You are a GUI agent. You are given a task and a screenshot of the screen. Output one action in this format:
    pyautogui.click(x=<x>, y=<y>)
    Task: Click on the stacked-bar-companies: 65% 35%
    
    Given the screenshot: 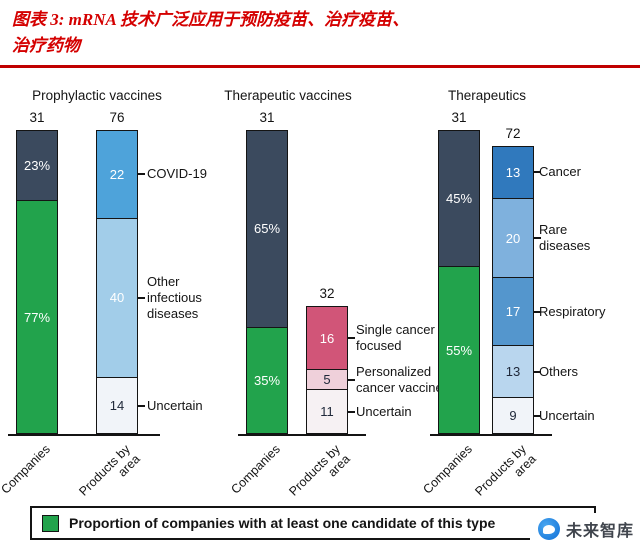 What is the action you would take?
    pyautogui.click(x=267, y=282)
    